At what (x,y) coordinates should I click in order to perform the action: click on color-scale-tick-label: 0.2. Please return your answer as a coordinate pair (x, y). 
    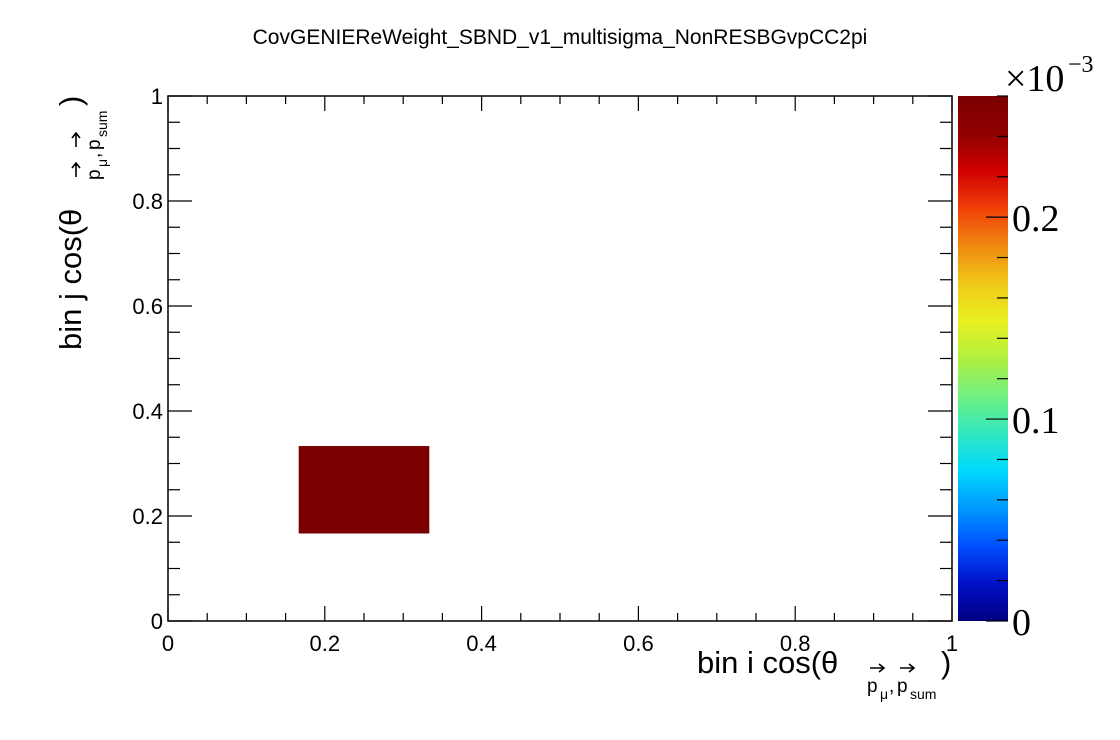
    Looking at the image, I should click on (1036, 219).